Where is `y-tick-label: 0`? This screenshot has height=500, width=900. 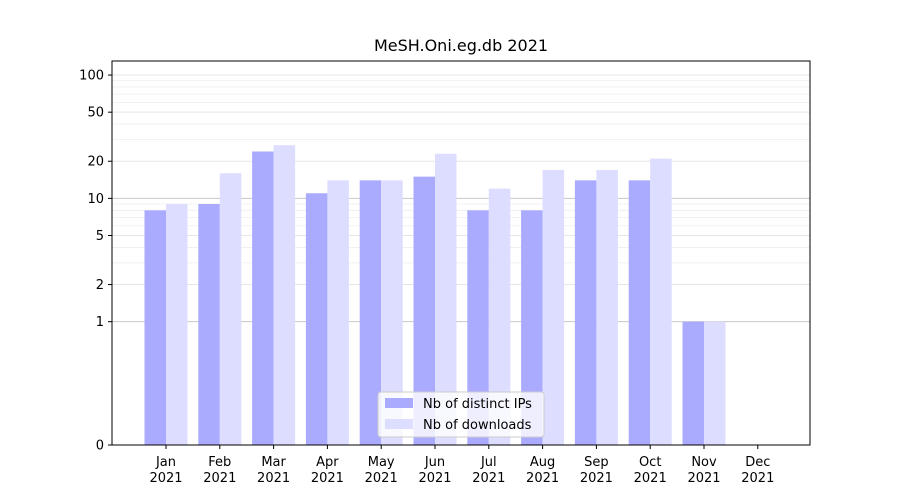 y-tick-label: 0 is located at coordinates (100, 446).